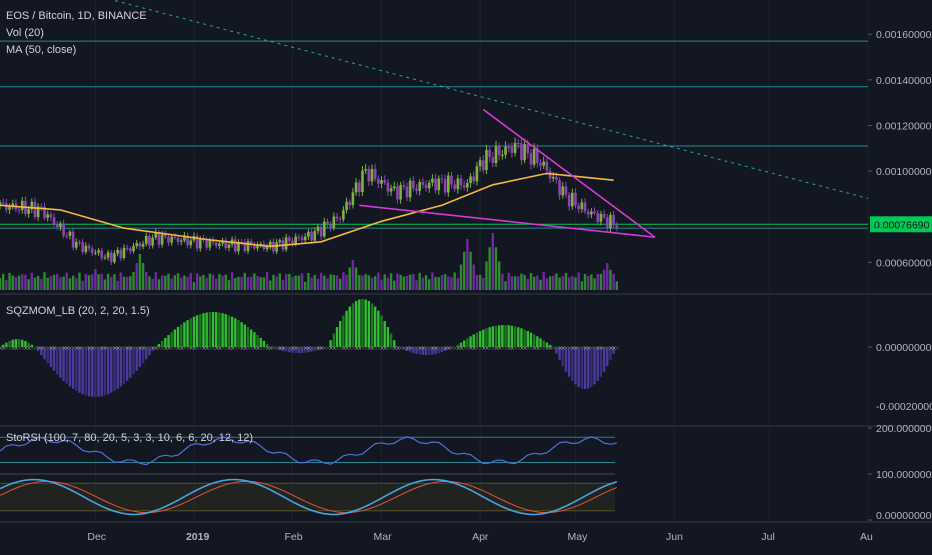 Image resolution: width=932 pixels, height=555 pixels. I want to click on squeeze-momentum-label: SQZMOM_LB (20, 2, 20, 1.5), so click(78, 311).